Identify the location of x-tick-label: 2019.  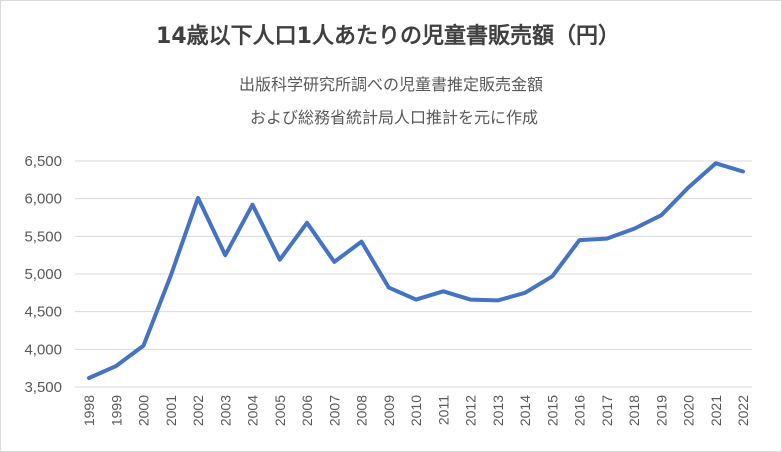
(661, 410).